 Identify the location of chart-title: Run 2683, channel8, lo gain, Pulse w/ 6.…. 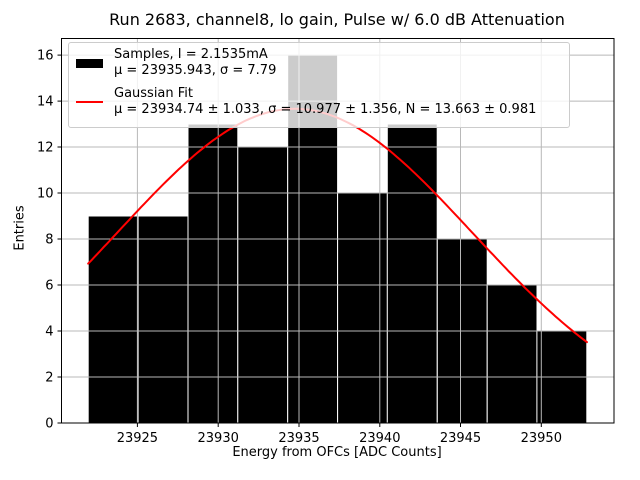
(337, 19).